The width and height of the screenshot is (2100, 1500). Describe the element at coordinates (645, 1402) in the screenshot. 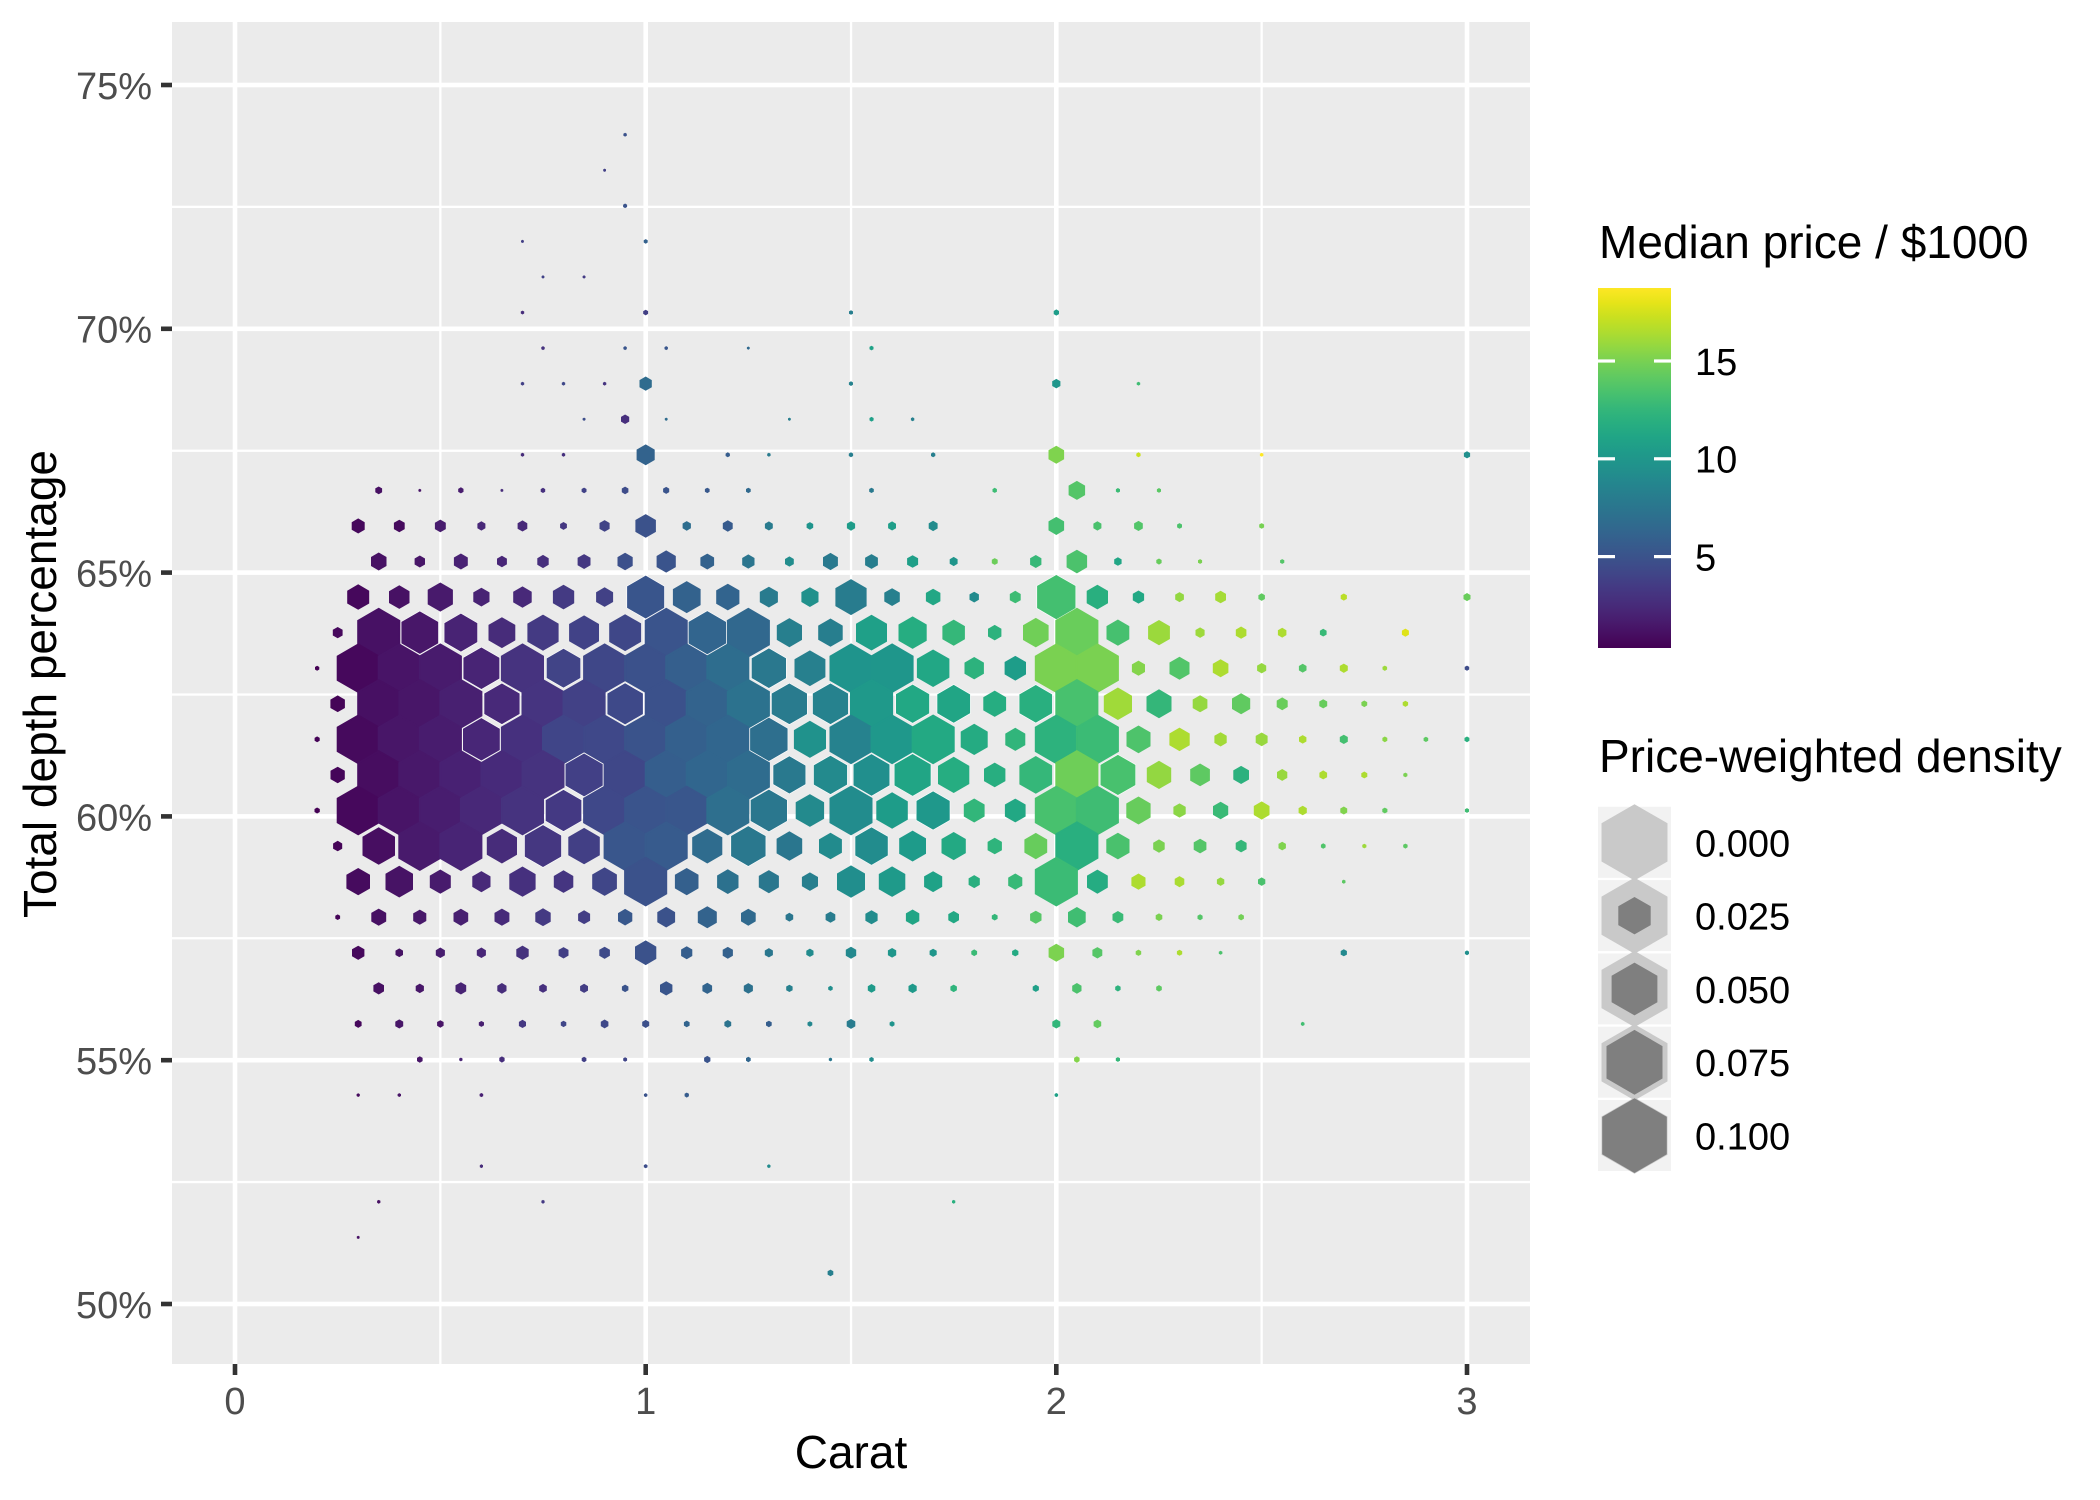

I see `svg-text: 1` at that location.